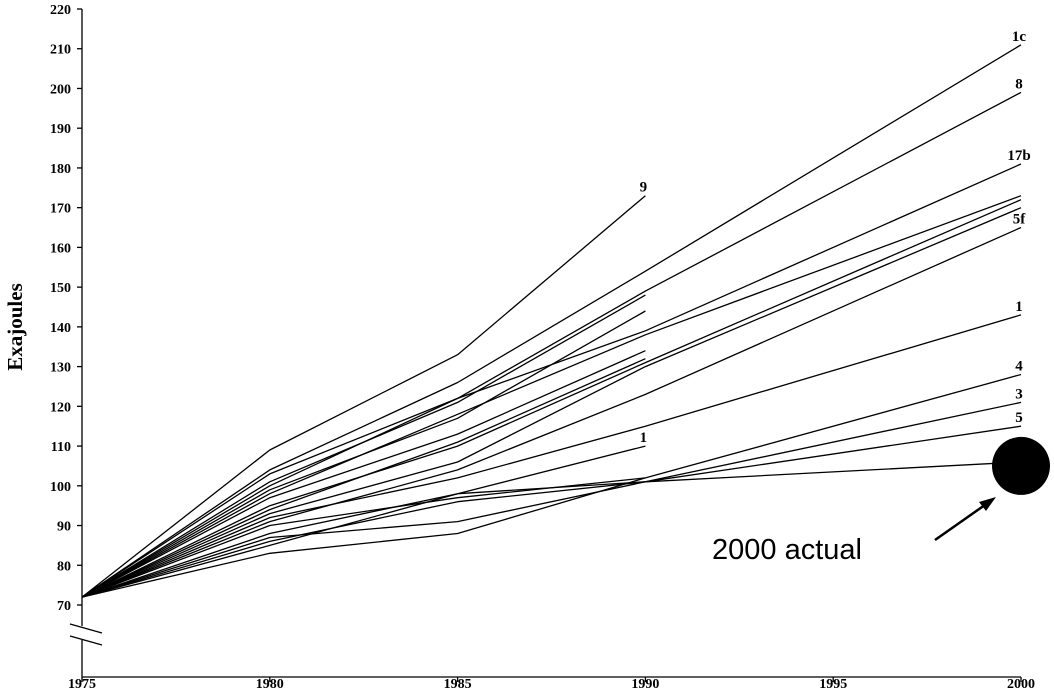  What do you see at coordinates (1020, 220) in the screenshot?
I see `series-label: 5f` at bounding box center [1020, 220].